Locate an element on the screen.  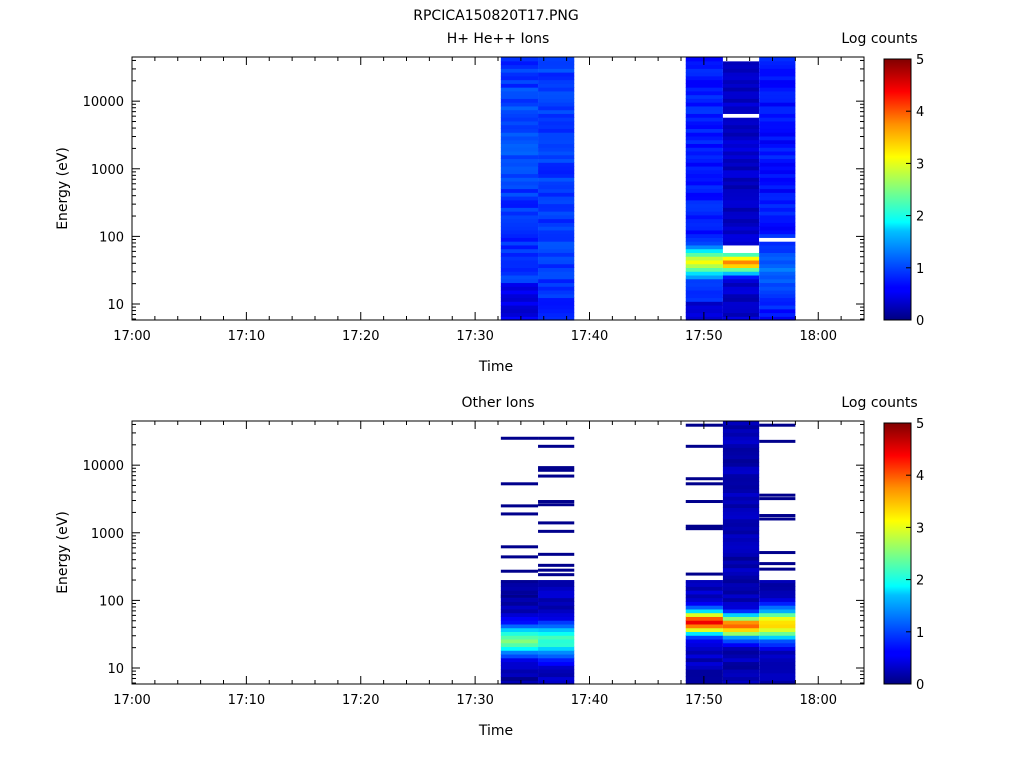
x-tick-label: 17:00 is located at coordinates (131, 700).